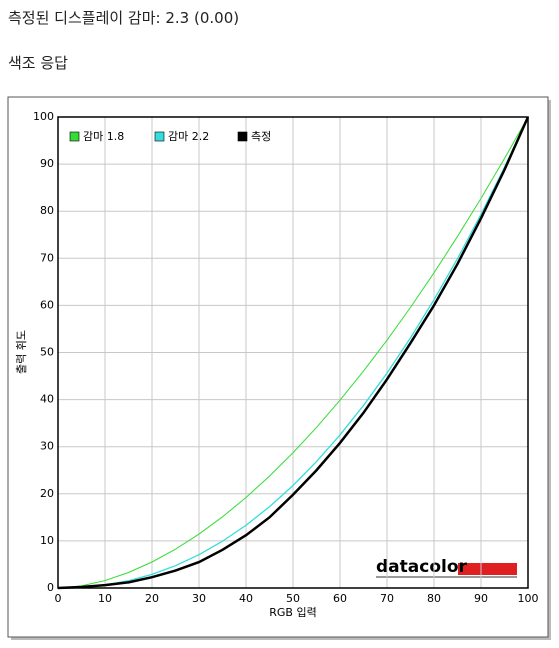 This screenshot has height=648, width=559. Describe the element at coordinates (47, 257) in the screenshot. I see `y-tick-label: 70` at that location.